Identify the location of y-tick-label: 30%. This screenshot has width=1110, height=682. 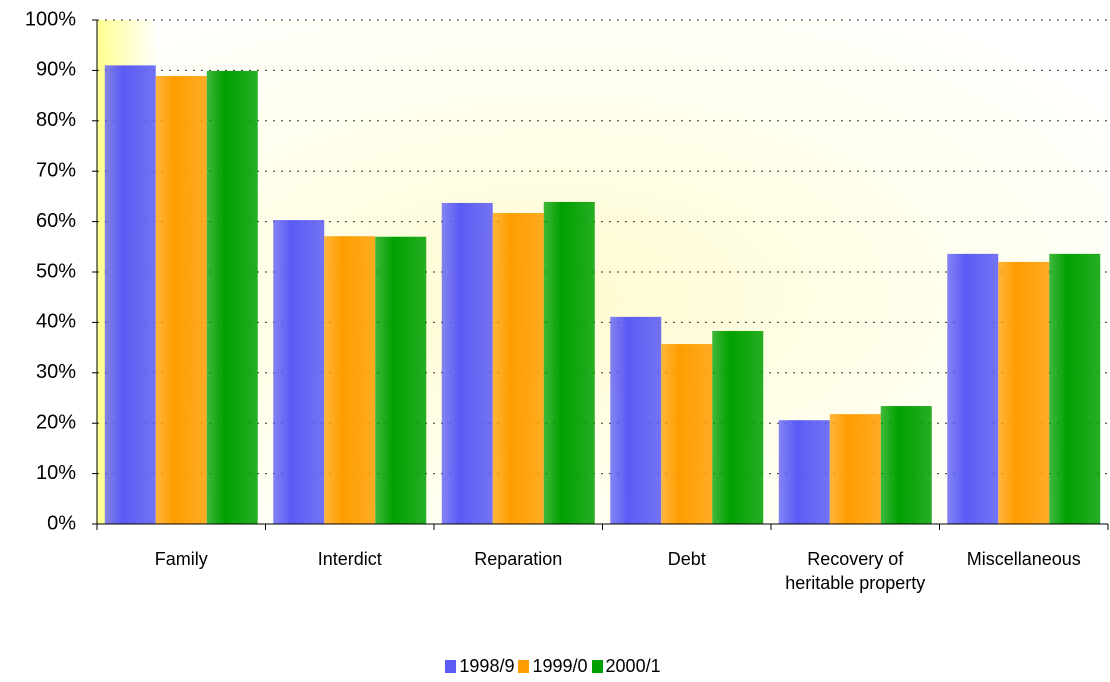
(56, 372).